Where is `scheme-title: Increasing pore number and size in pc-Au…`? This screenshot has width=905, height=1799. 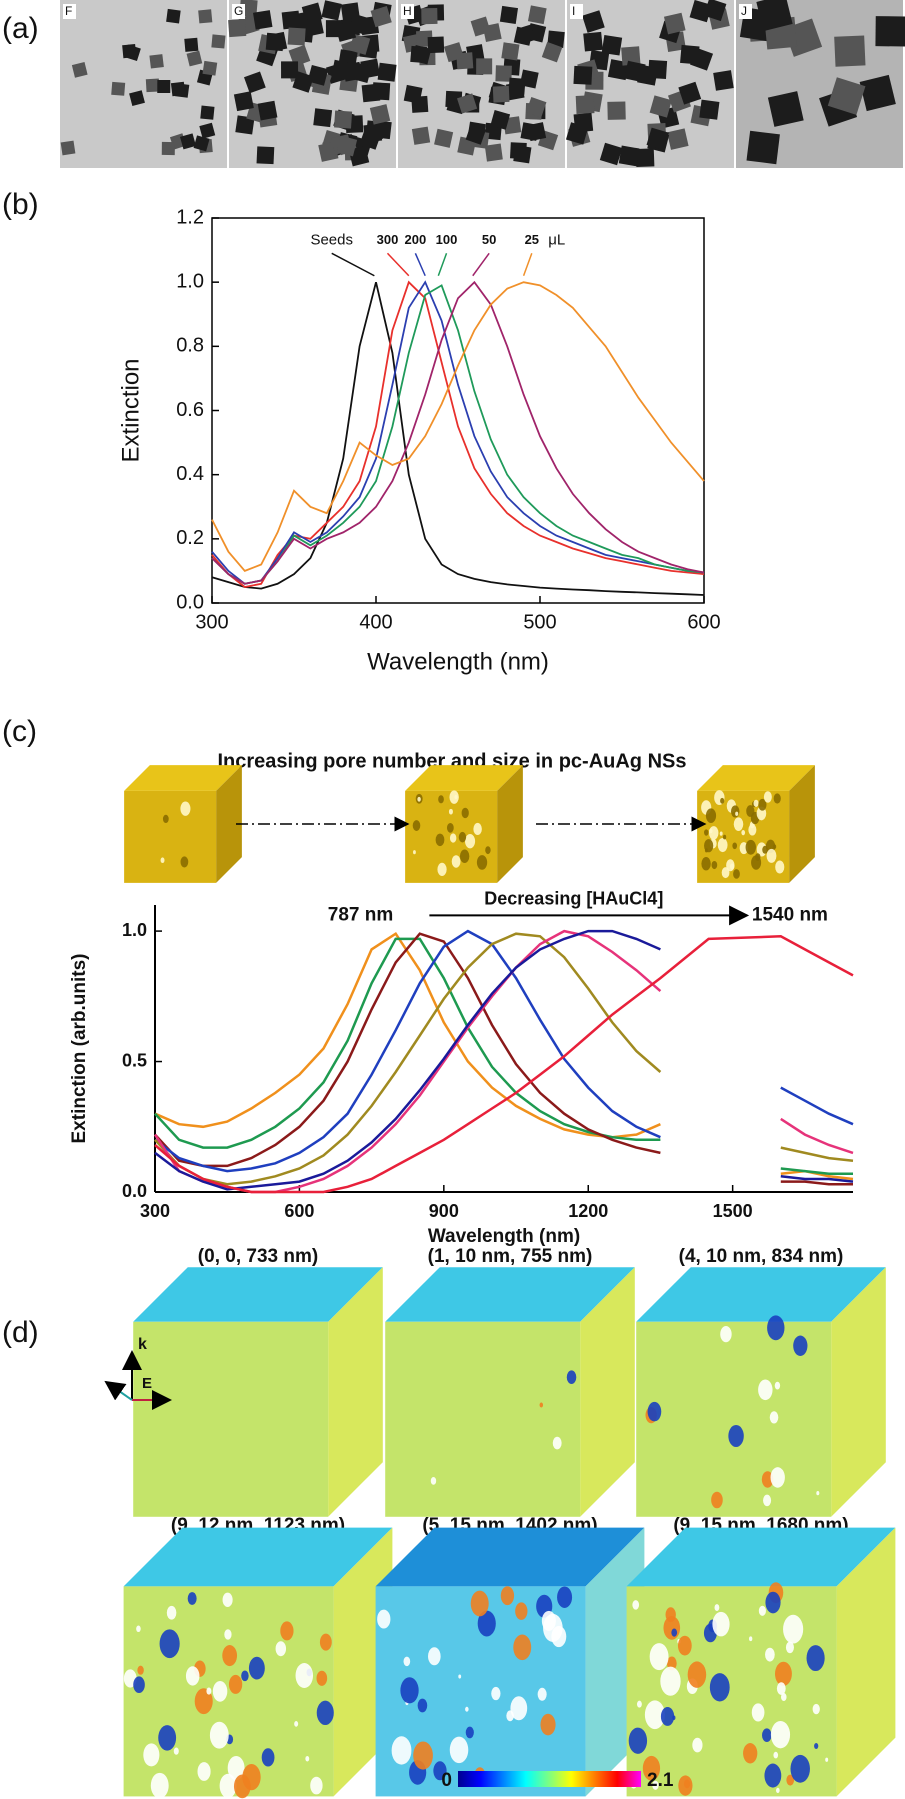 scheme-title: Increasing pore number and size in pc-Au… is located at coordinates (452, 761).